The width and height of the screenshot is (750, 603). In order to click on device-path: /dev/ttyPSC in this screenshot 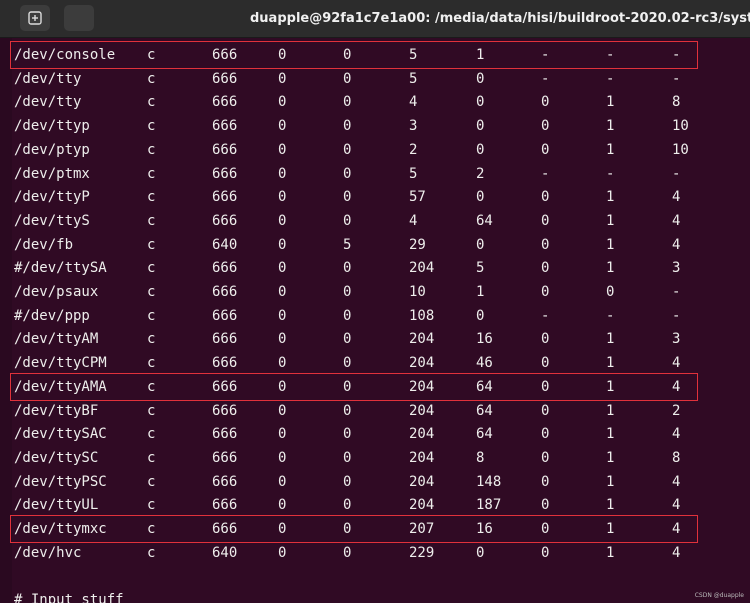, I will do `click(60, 481)`.